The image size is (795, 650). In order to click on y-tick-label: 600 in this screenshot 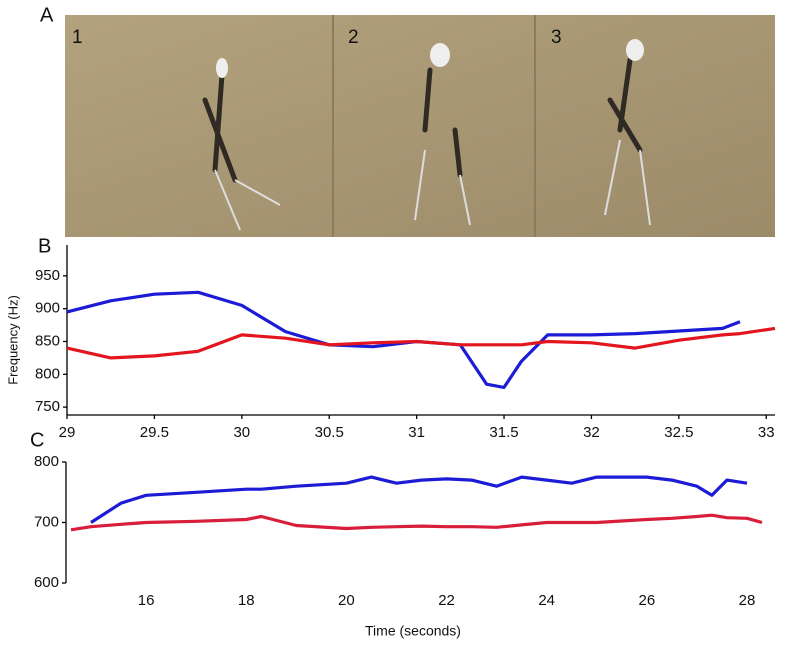, I will do `click(46, 582)`.